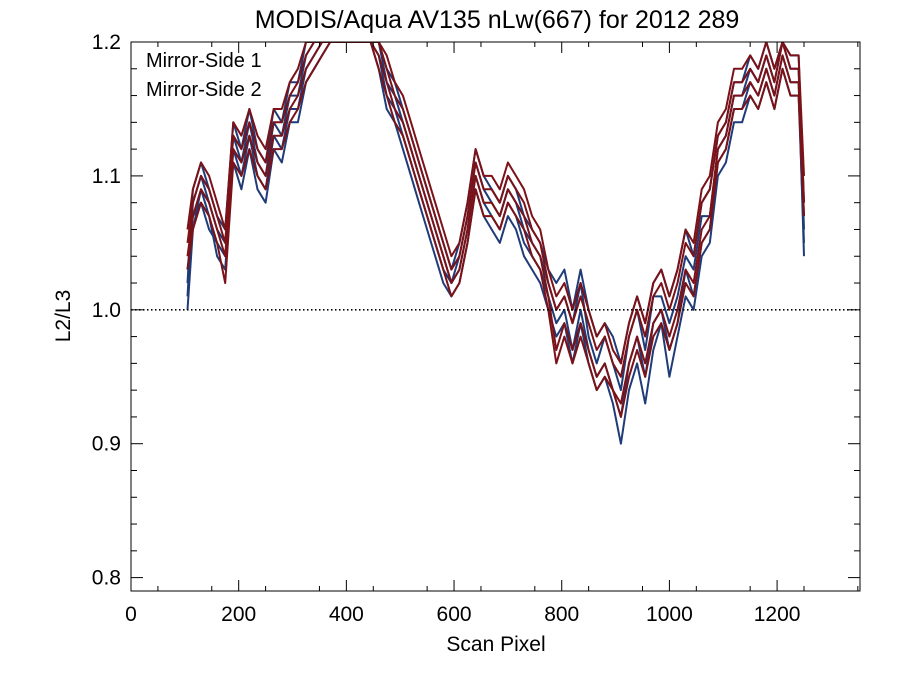 This screenshot has height=675, width=900. Describe the element at coordinates (495, 644) in the screenshot. I see `x-axis-label: Scan Pixel` at that location.